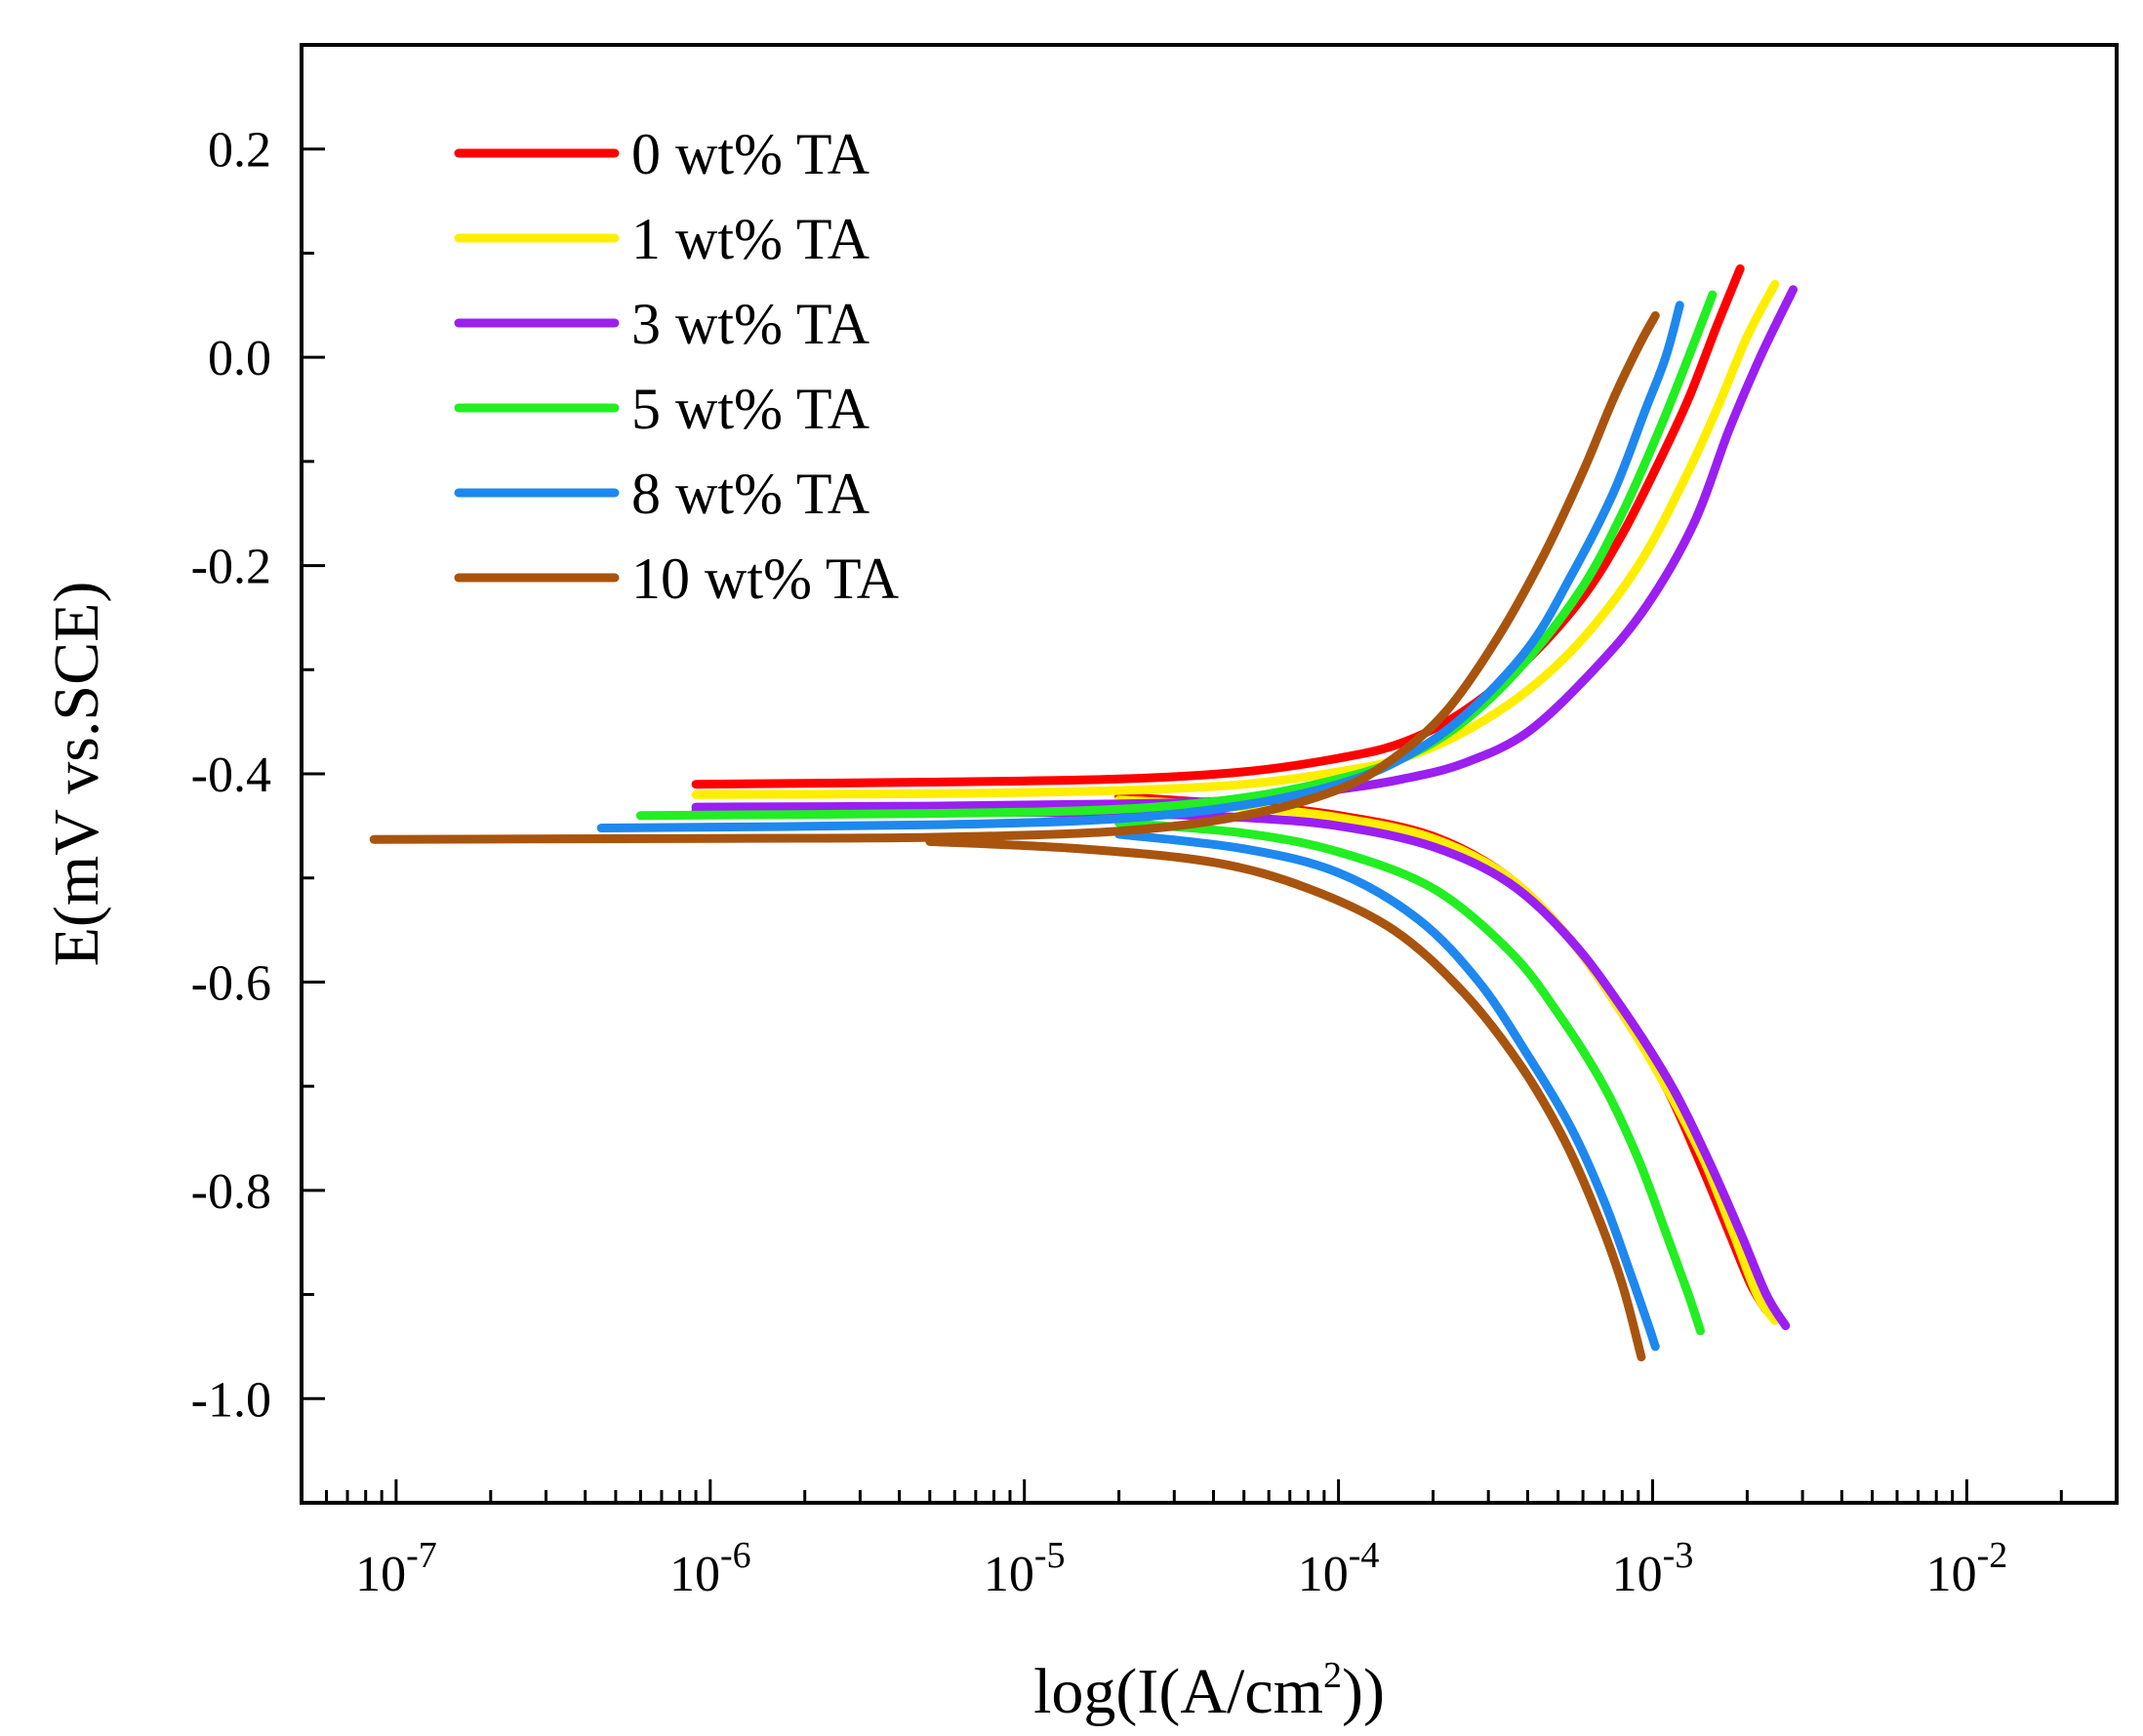  Describe the element at coordinates (239, 151) in the screenshot. I see `y-tick-label: 0.2` at that location.